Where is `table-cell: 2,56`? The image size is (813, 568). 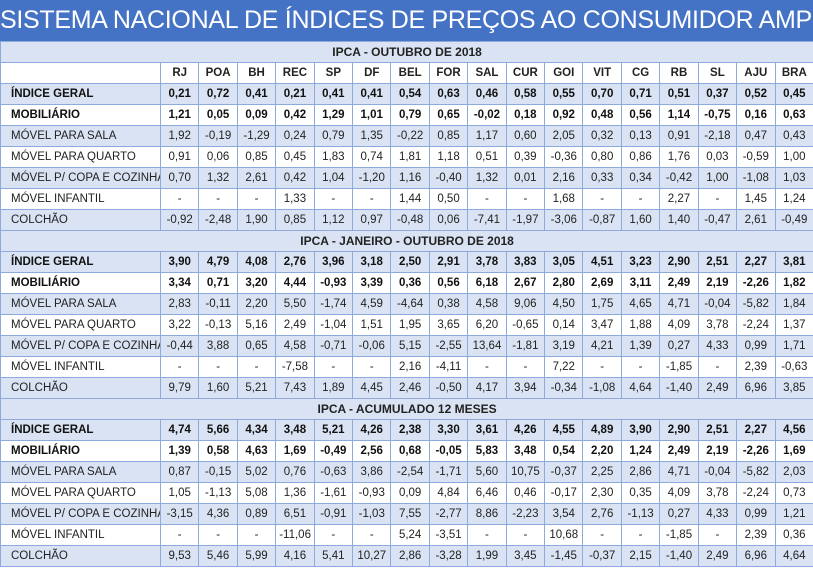 table-cell: 2,56 is located at coordinates (372, 451).